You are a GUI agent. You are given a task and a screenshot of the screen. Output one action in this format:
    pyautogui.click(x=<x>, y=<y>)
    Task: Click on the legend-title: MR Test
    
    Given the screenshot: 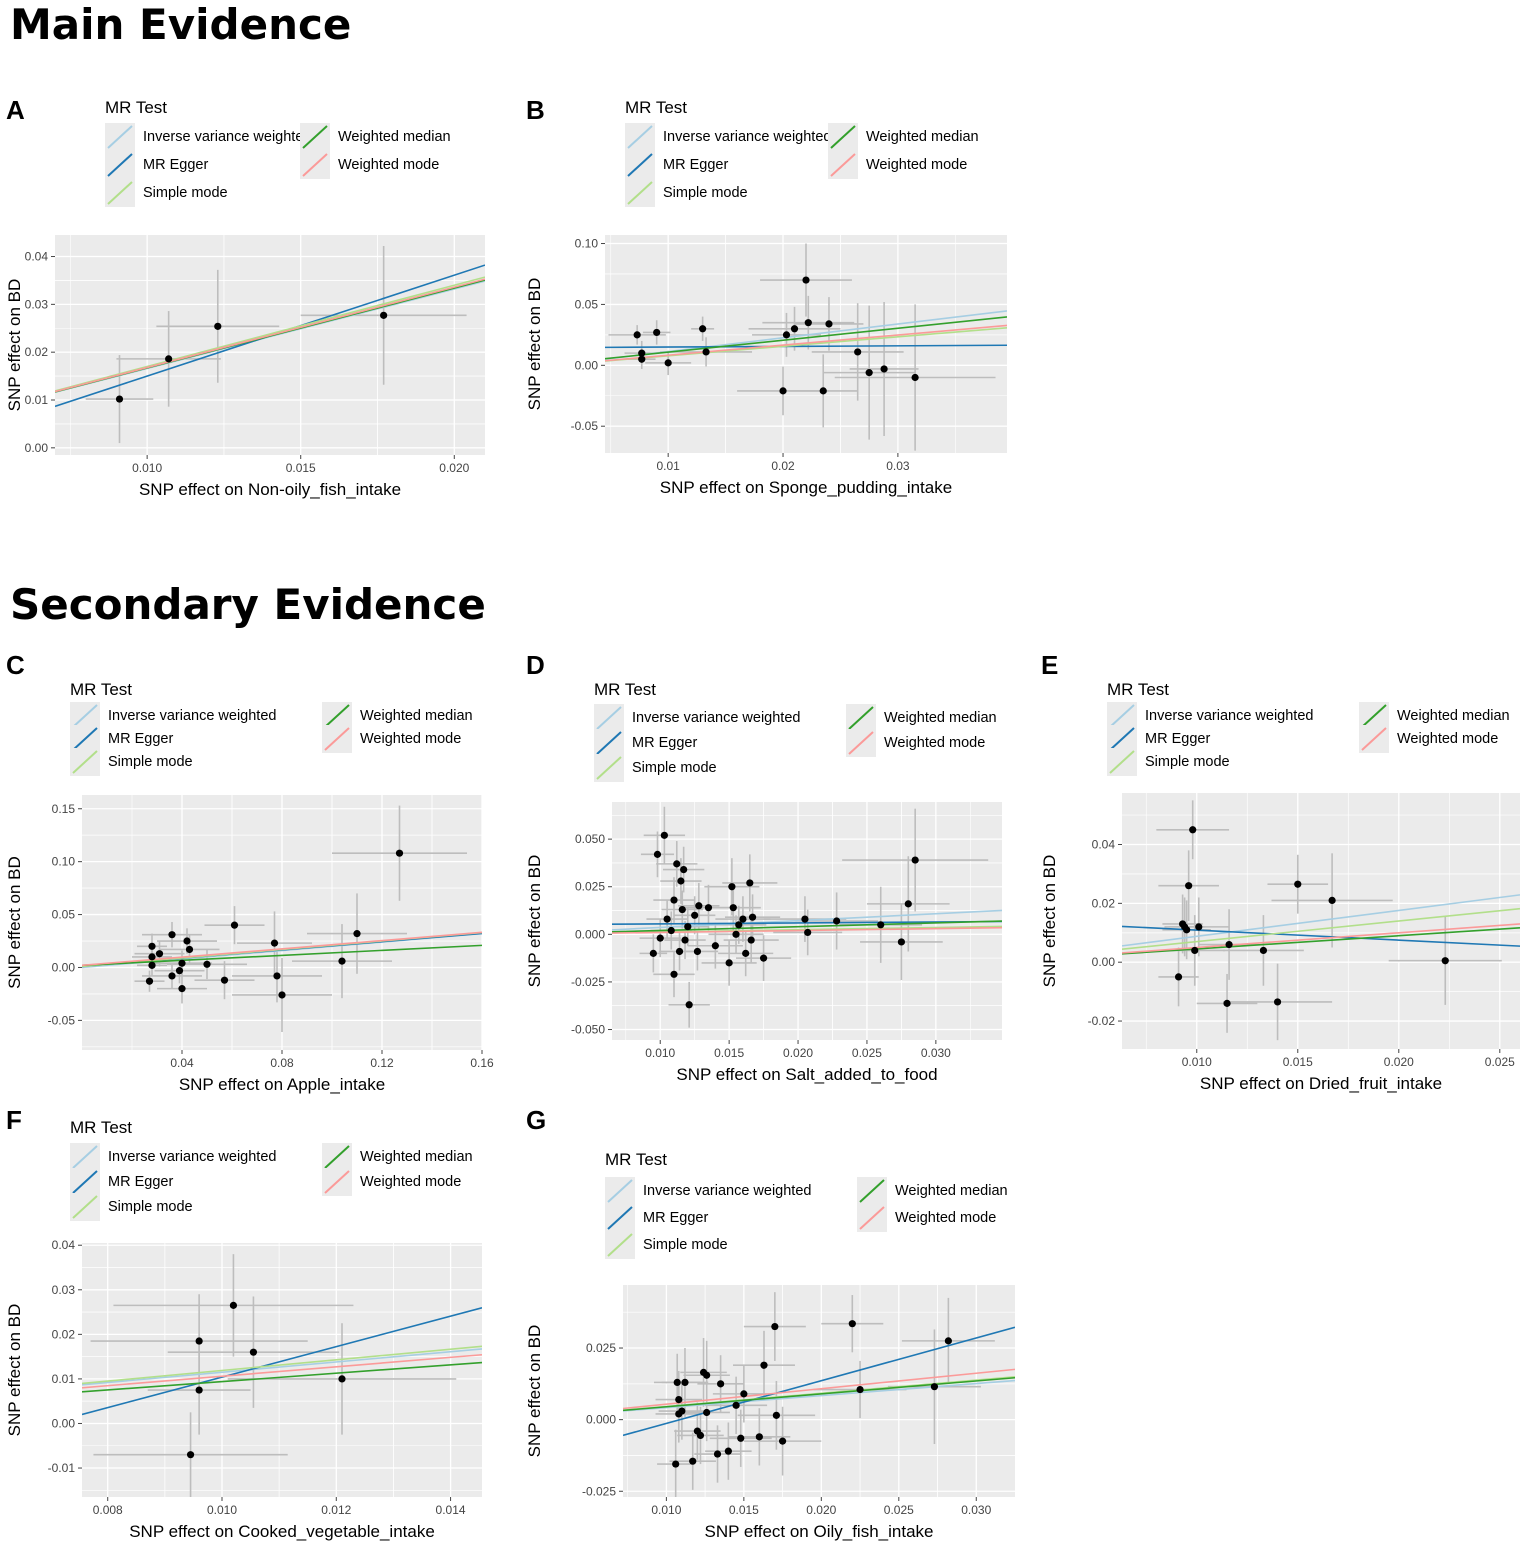 What is the action you would take?
    pyautogui.click(x=136, y=107)
    